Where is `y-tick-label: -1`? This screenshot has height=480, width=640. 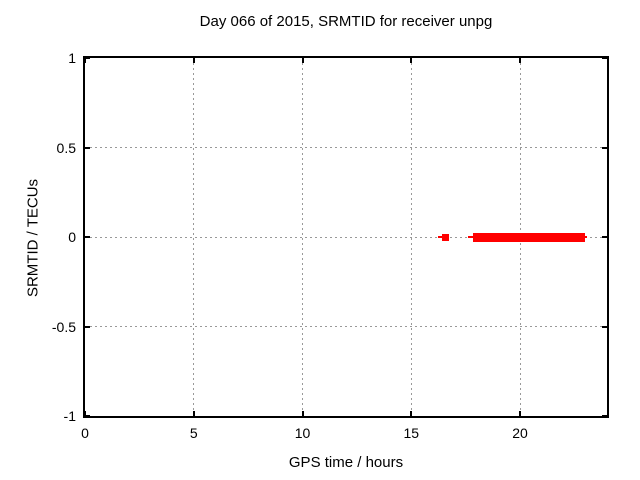
y-tick-label: -1 is located at coordinates (69, 416).